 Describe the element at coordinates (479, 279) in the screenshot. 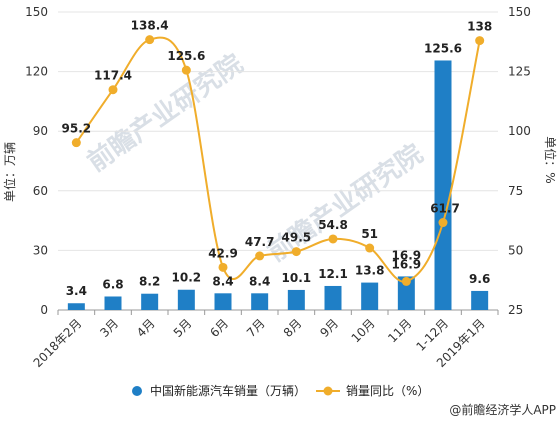

I see `bar-value-label: 9.6` at that location.